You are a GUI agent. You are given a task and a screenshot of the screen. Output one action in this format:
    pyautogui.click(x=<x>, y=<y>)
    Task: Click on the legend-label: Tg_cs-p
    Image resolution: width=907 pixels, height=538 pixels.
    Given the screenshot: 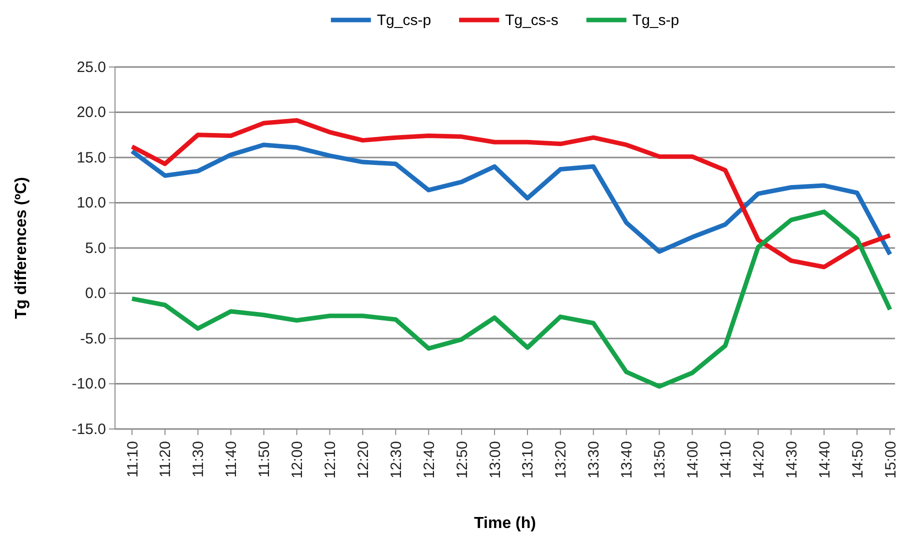 What is the action you would take?
    pyautogui.click(x=404, y=20)
    